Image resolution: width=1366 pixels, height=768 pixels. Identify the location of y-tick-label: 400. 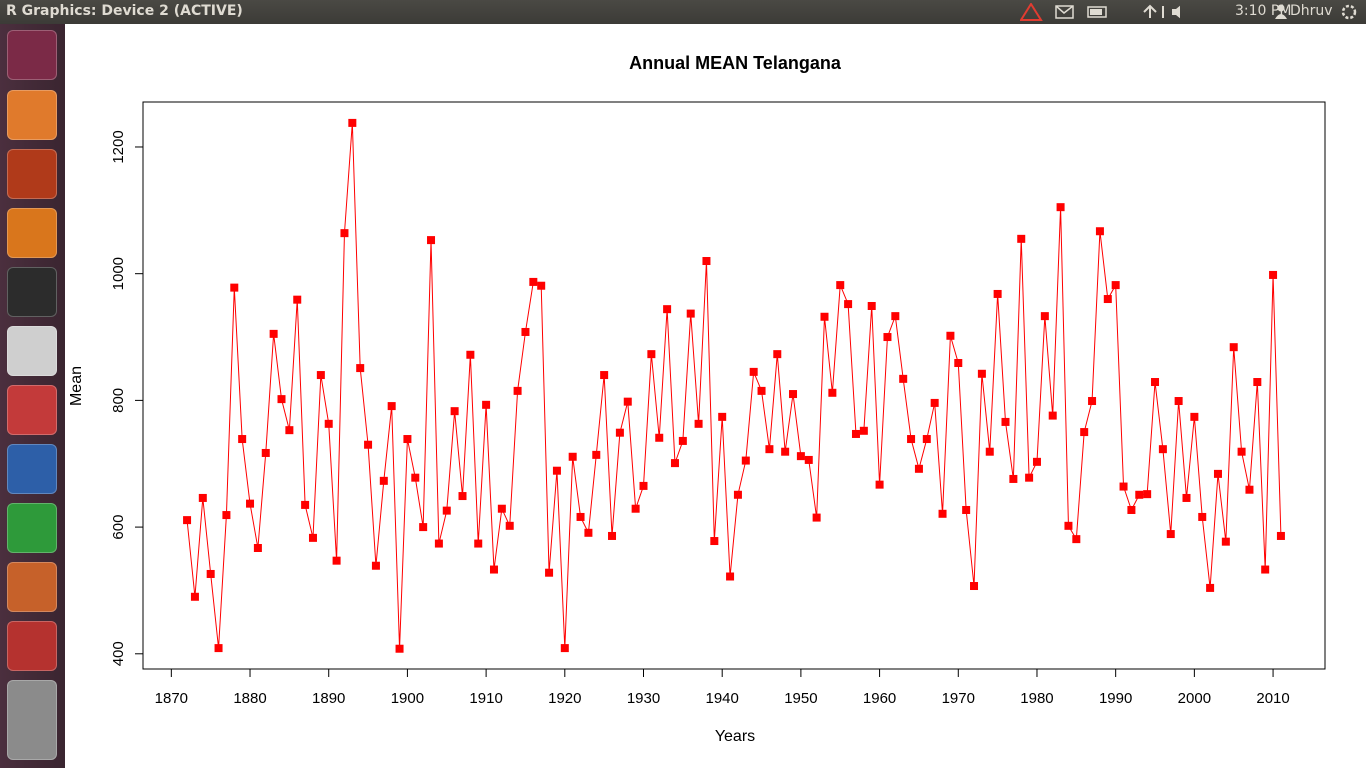
(118, 653).